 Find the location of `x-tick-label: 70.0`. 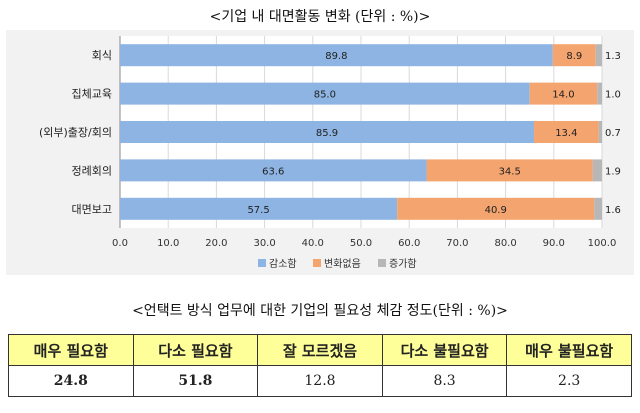

x-tick-label: 70.0 is located at coordinates (457, 243).